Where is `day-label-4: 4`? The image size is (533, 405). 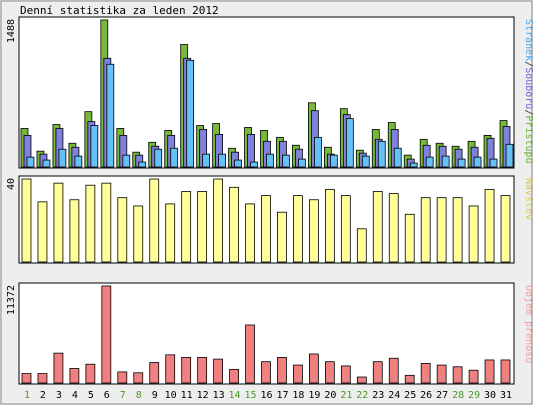
day-label-4: 4 is located at coordinates (75, 395).